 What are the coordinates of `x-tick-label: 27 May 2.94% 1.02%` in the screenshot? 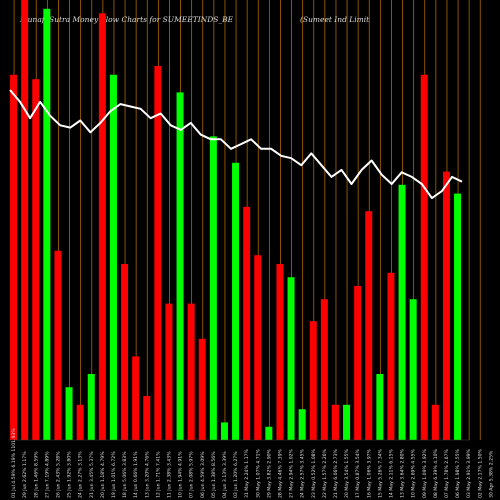 It's located at (292, 473).